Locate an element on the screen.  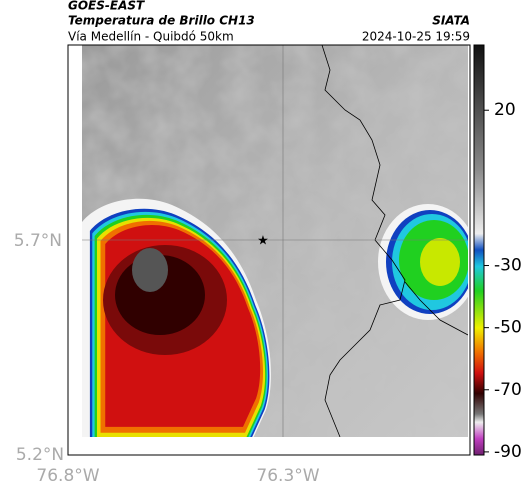
source: SIATA is located at coordinates (451, 21).